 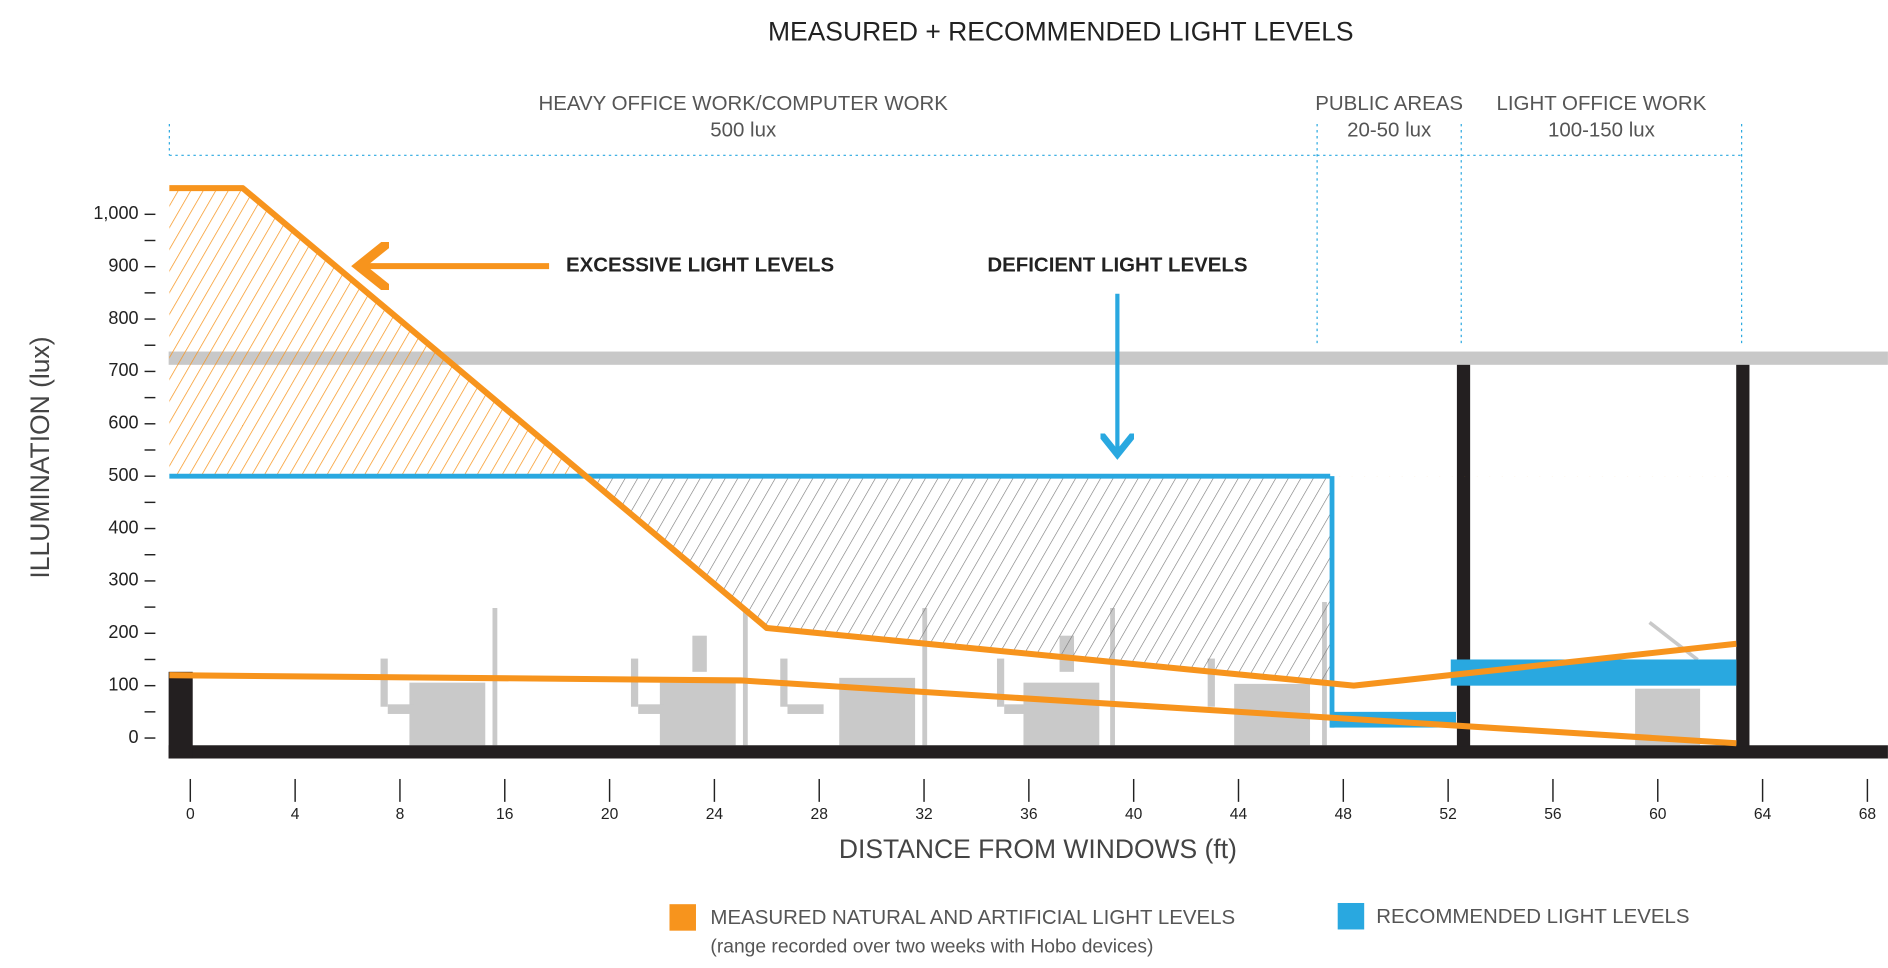 I want to click on annotation: EXCESSIVE LIGHT LEVELS, so click(x=700, y=264).